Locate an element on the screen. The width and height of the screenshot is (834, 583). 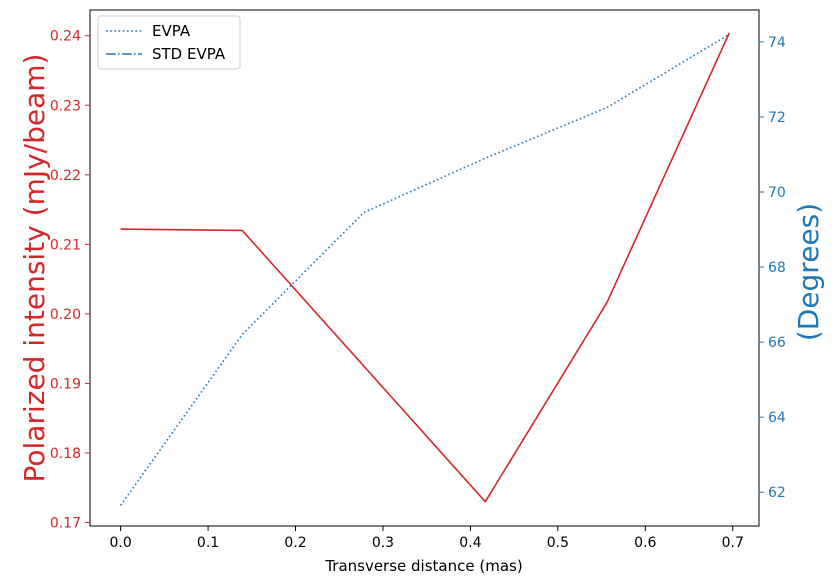
x-tick-label: 0.4 is located at coordinates (470, 543).